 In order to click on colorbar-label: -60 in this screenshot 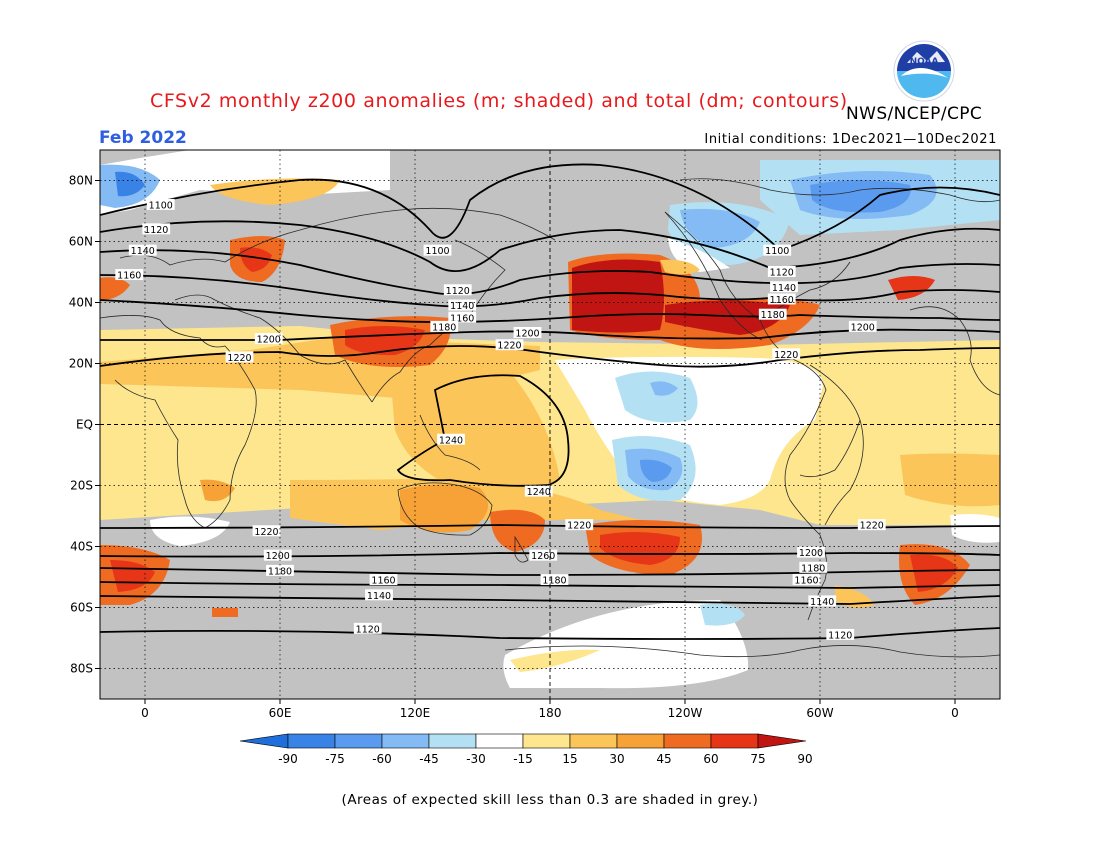, I will do `click(382, 759)`.